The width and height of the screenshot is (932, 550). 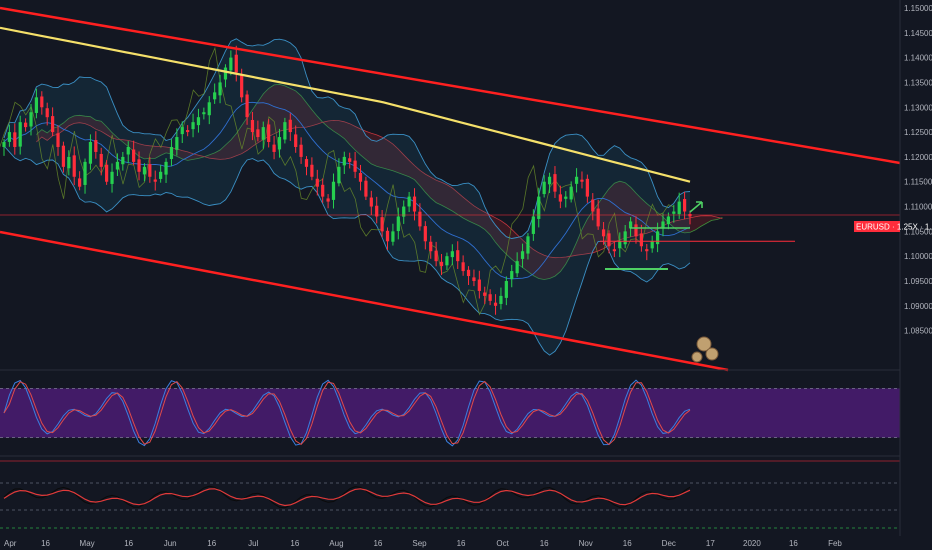 What do you see at coordinates (835, 543) in the screenshot?
I see `time-tick-label: Feb` at bounding box center [835, 543].